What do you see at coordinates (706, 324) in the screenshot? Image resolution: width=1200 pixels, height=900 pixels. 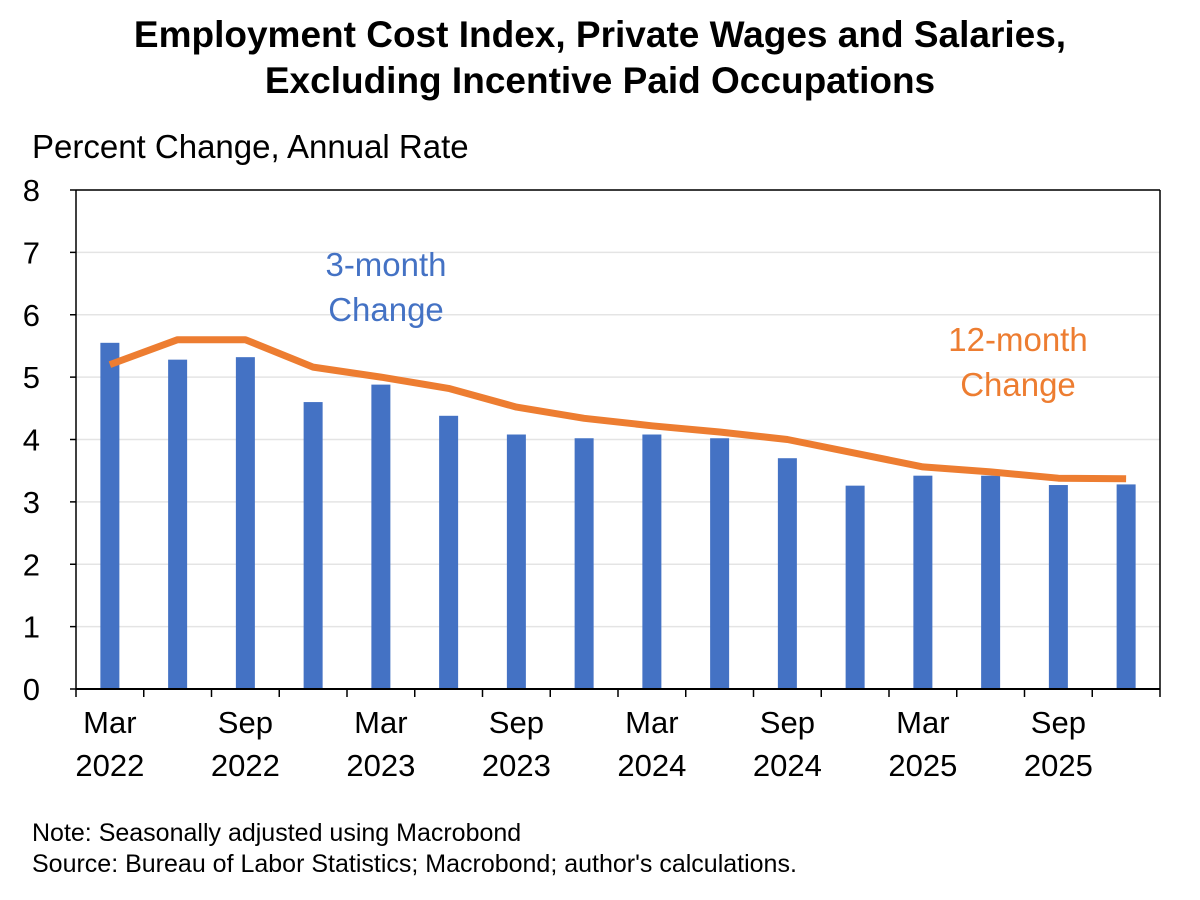 I see `annotations: 3-month Change 12-month Change` at bounding box center [706, 324].